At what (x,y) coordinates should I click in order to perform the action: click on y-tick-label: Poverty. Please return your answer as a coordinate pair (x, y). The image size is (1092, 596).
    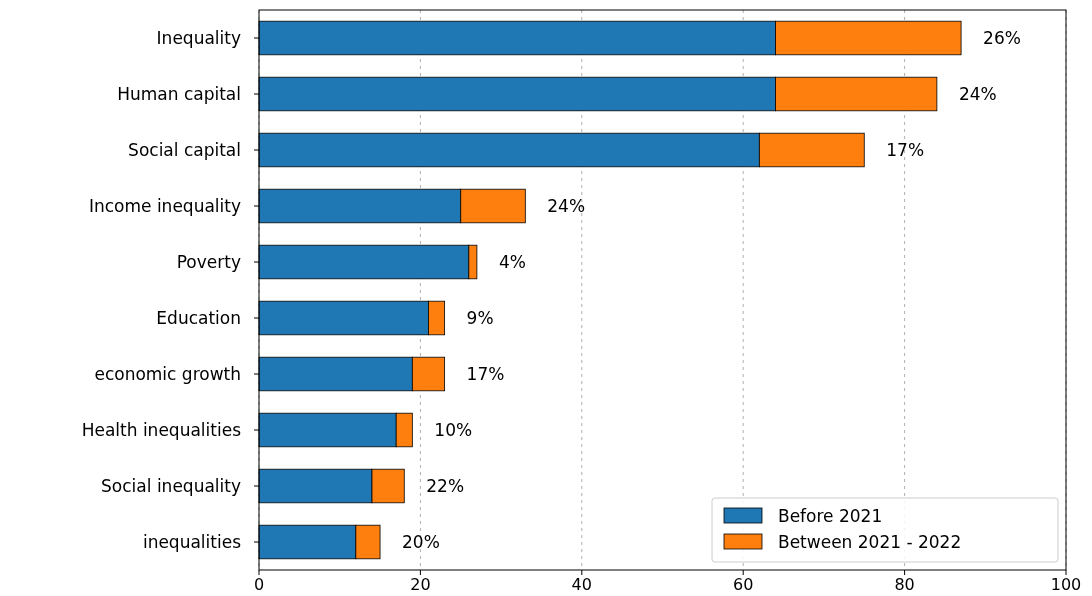
    Looking at the image, I should click on (208, 261).